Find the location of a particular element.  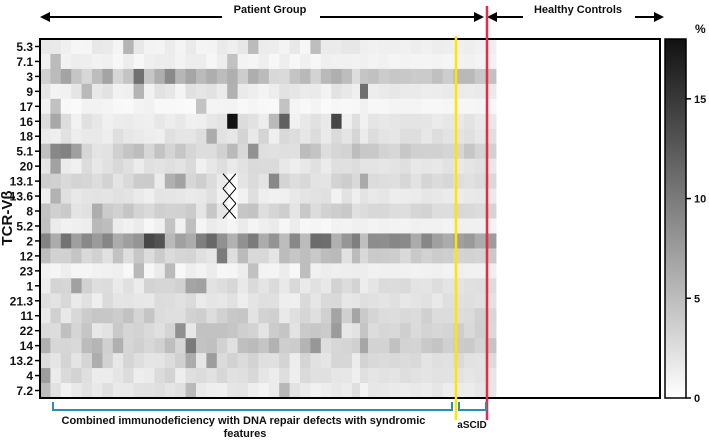

row-label: 14 is located at coordinates (27, 346).